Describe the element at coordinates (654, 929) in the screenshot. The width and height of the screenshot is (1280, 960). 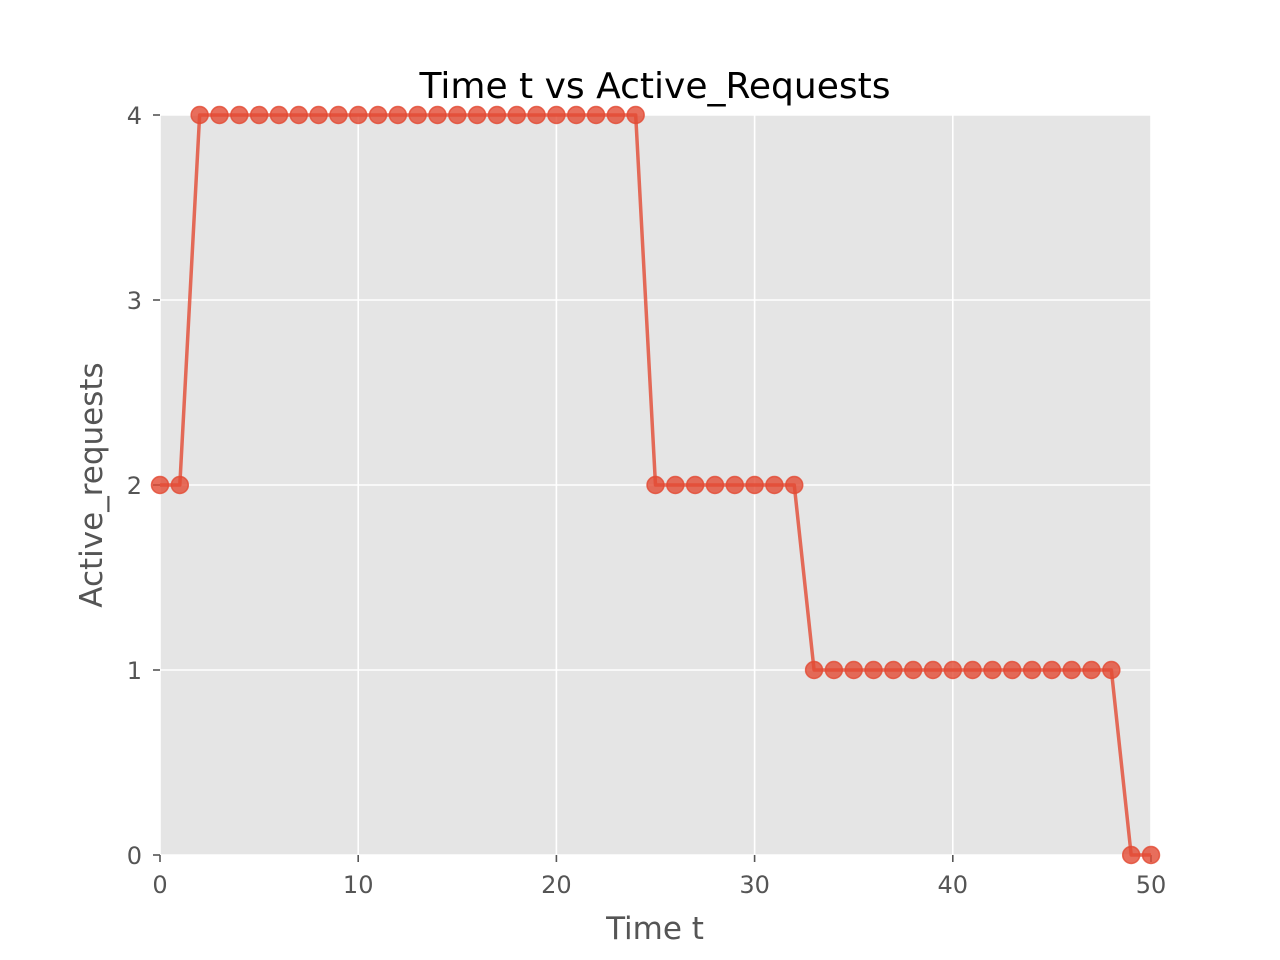
I see `x-axis-label: Time t` at that location.